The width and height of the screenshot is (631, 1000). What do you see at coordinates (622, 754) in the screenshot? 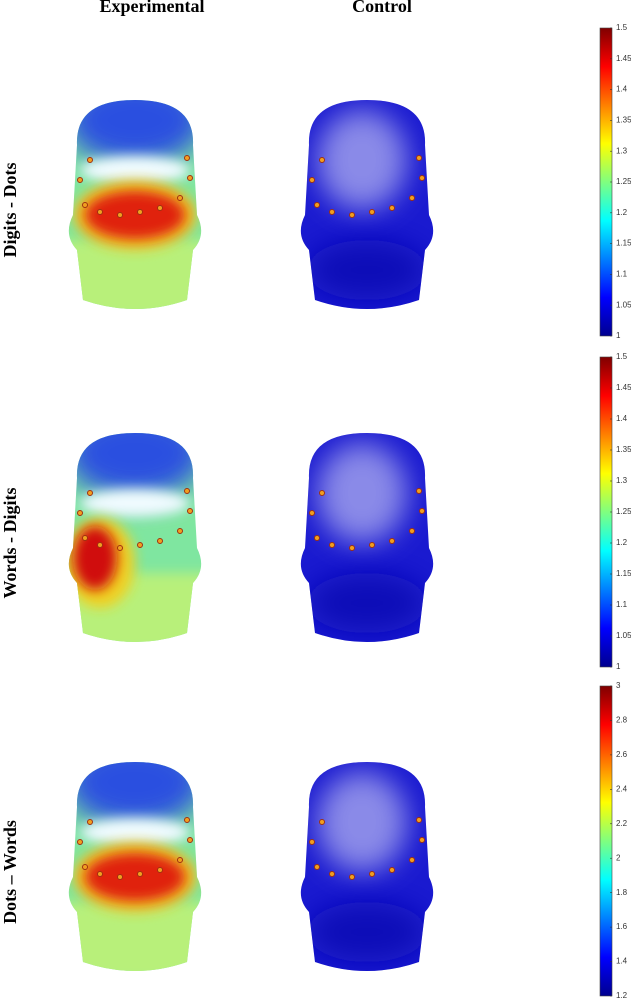
I see `colorbar-tick-label: 2.6` at bounding box center [622, 754].